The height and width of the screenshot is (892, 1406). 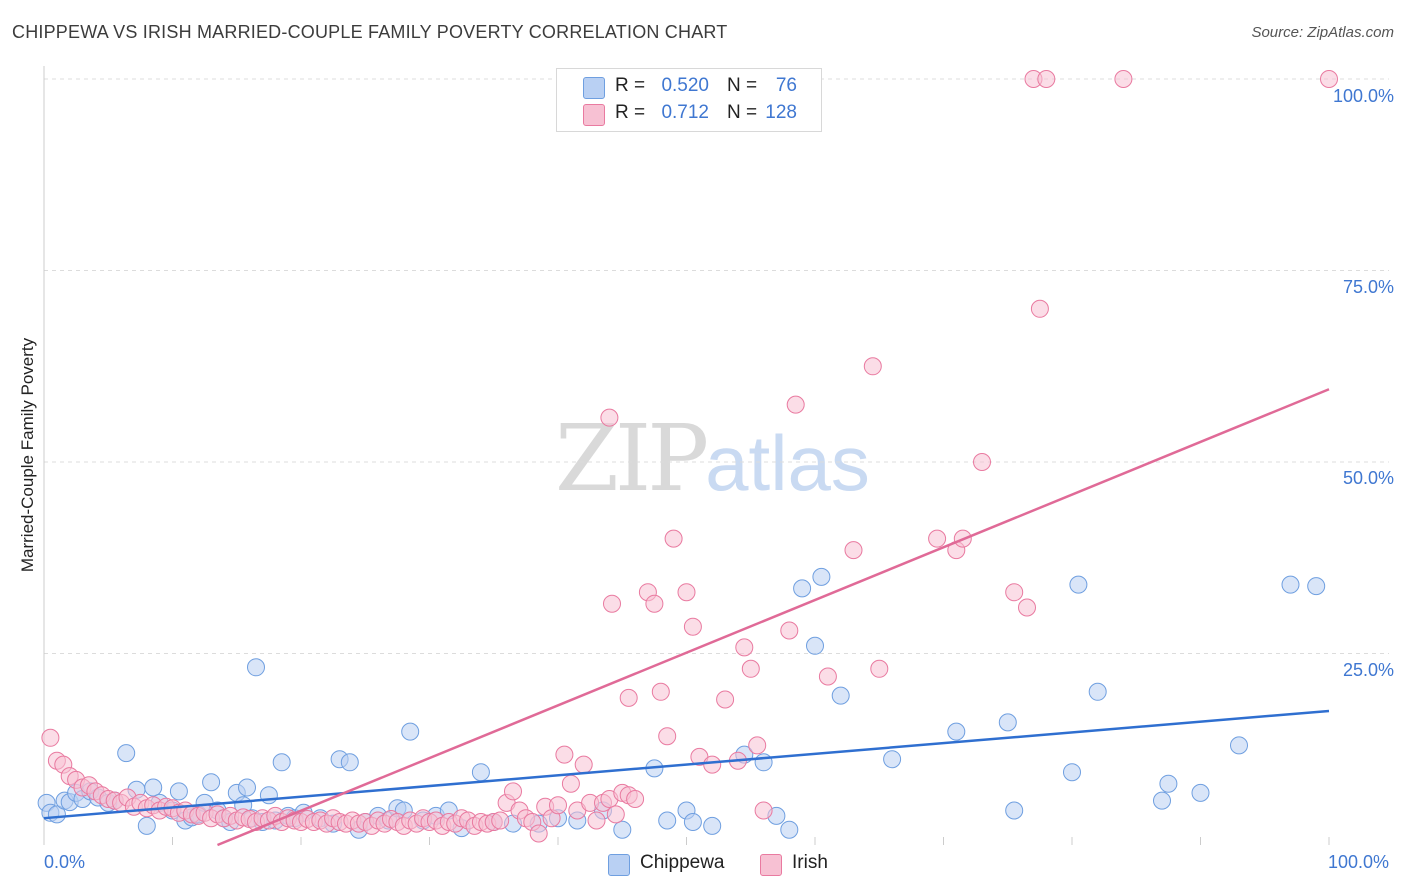 What do you see at coordinates (786, 85) in the screenshot?
I see `legend-n-value: 76` at bounding box center [786, 85].